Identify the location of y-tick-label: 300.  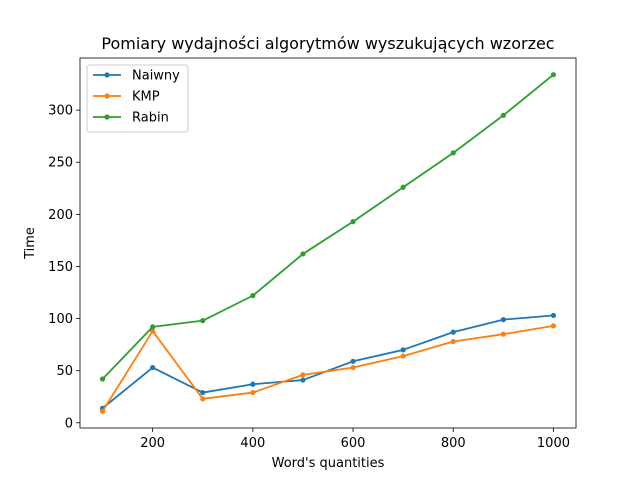
(60, 111).